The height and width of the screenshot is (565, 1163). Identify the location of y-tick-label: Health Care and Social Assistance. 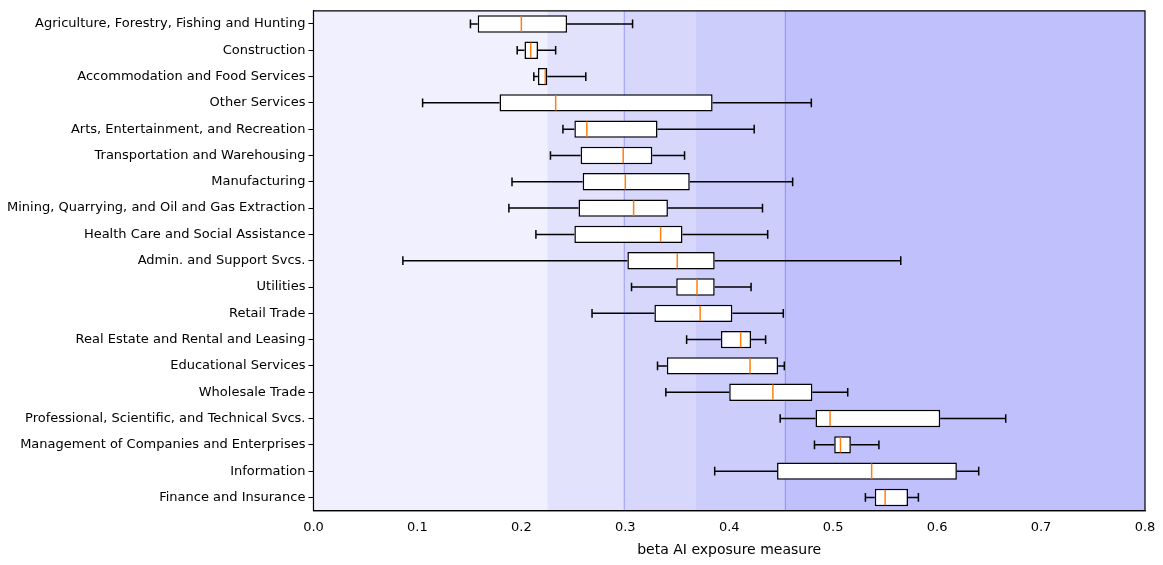
(194, 233).